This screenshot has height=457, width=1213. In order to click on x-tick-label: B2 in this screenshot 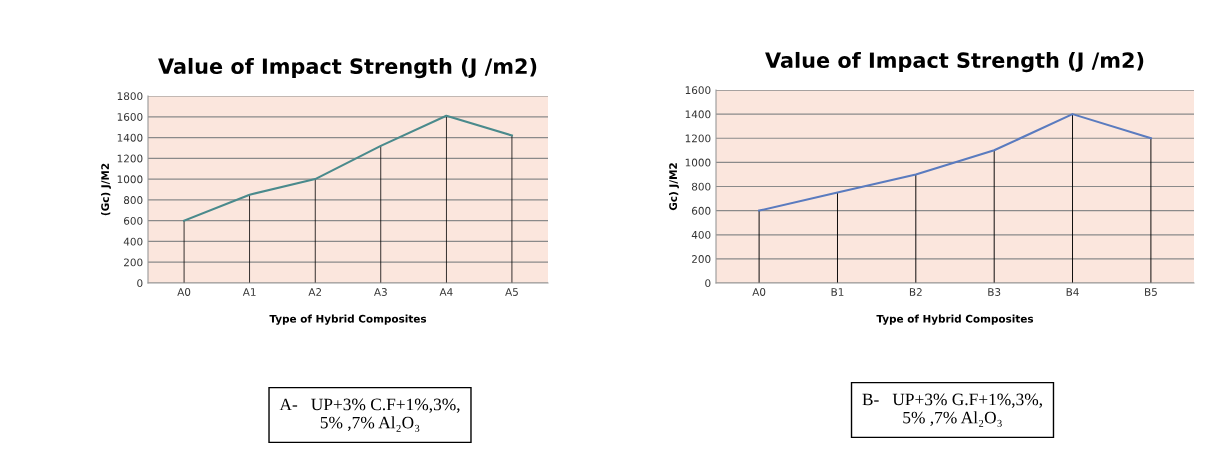, I will do `click(915, 292)`.